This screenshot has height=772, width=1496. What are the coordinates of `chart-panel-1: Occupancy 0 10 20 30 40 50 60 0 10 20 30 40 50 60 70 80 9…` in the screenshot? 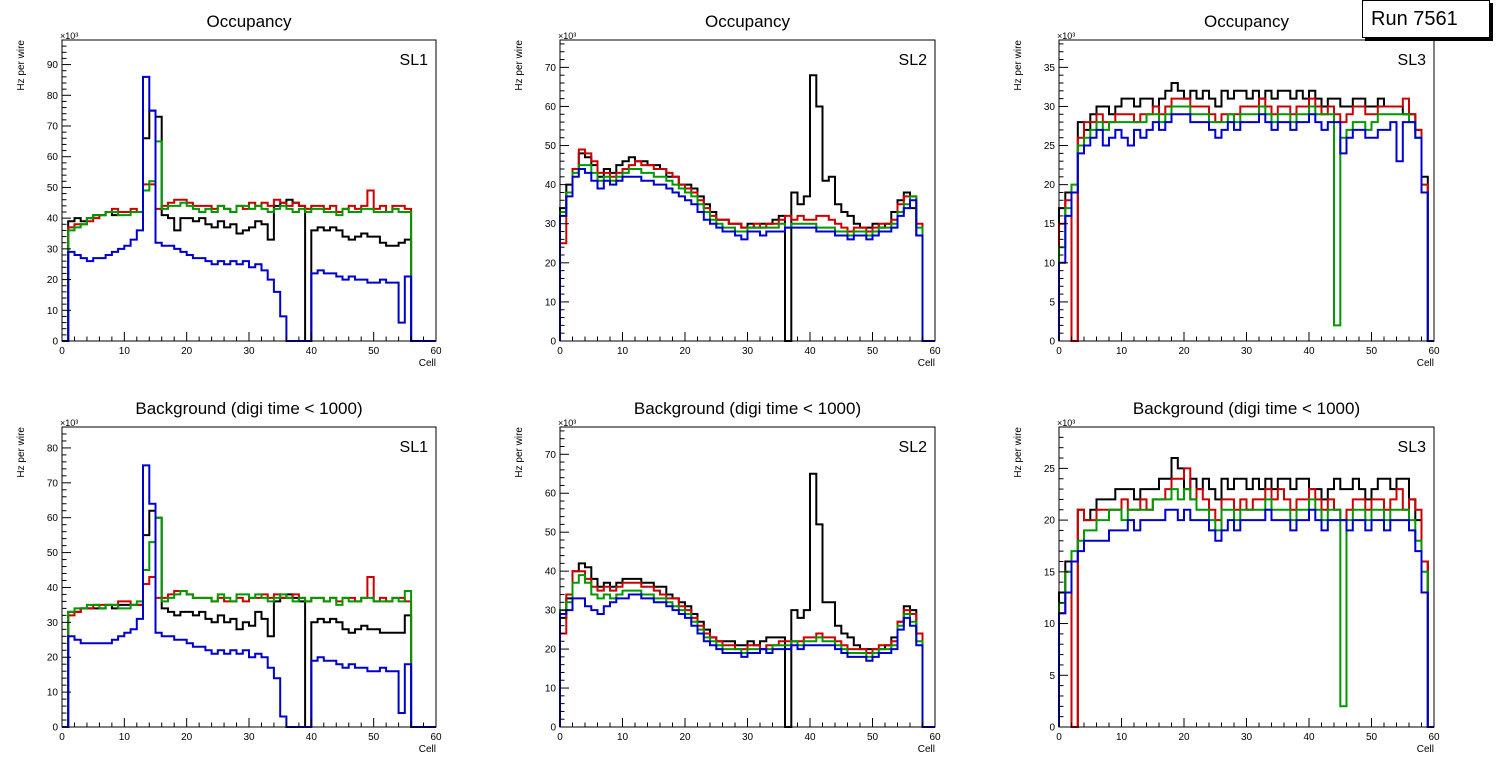 It's located at (229, 190).